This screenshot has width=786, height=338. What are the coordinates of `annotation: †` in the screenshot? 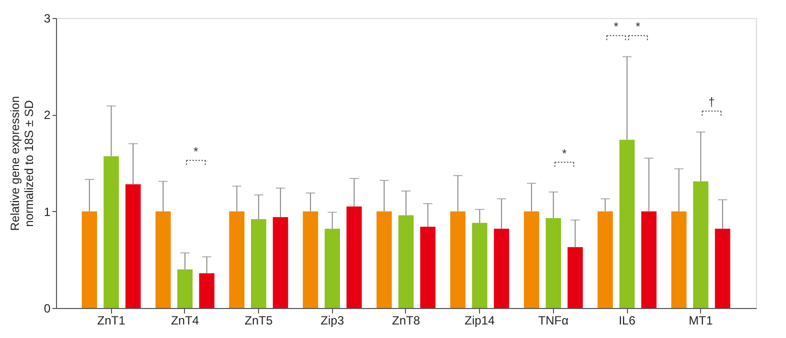 It's located at (711, 102).